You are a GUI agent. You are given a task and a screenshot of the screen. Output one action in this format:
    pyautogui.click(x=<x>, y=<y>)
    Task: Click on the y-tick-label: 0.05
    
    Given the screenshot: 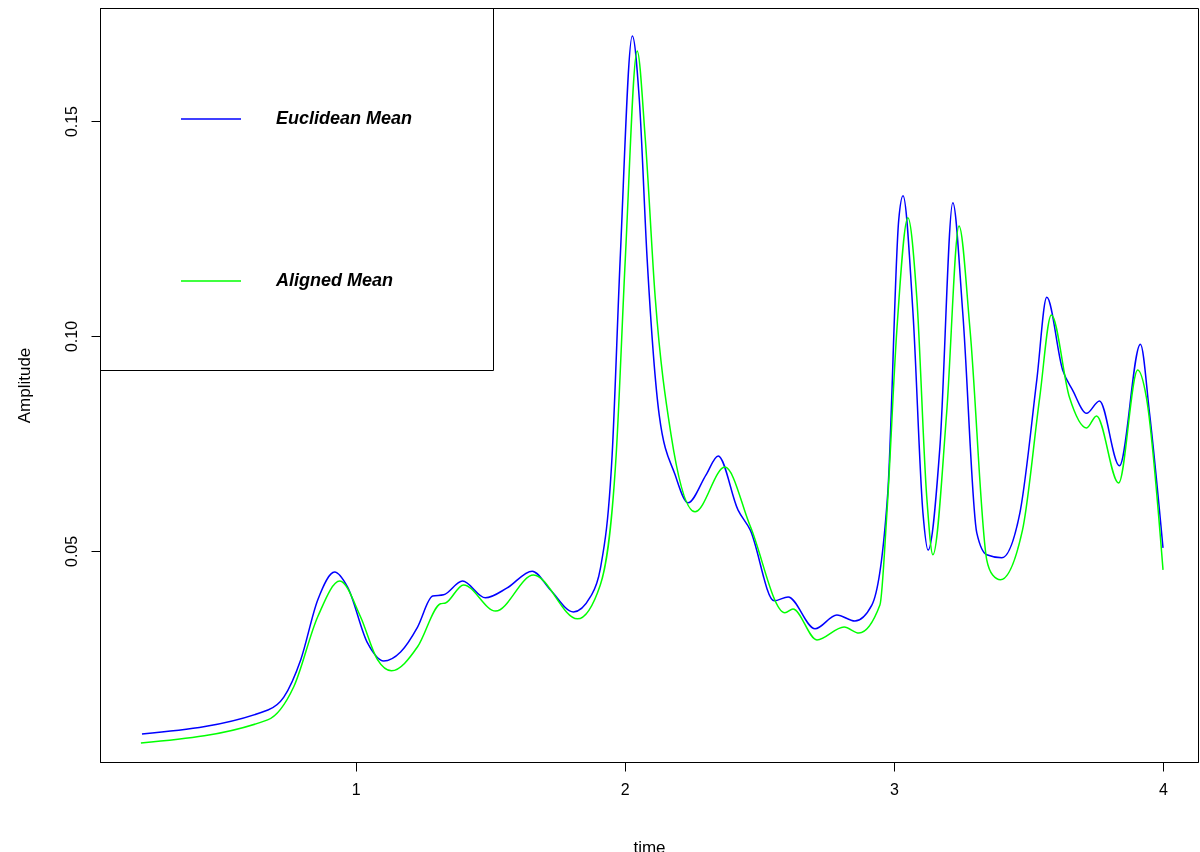 What is the action you would take?
    pyautogui.click(x=71, y=551)
    